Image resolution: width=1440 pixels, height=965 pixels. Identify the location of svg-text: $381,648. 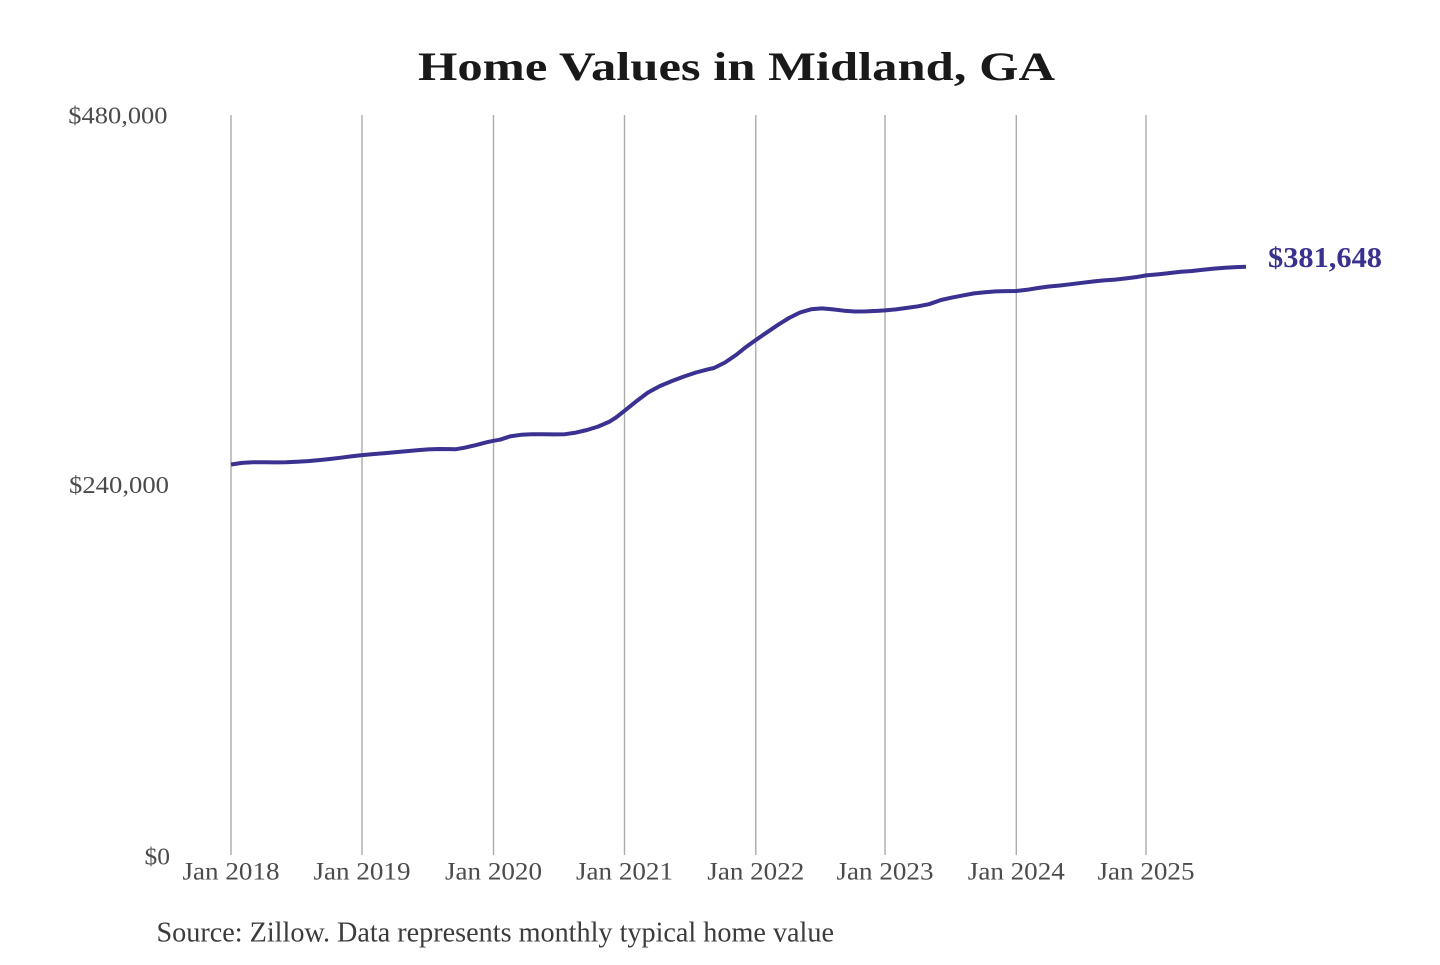
(1325, 258).